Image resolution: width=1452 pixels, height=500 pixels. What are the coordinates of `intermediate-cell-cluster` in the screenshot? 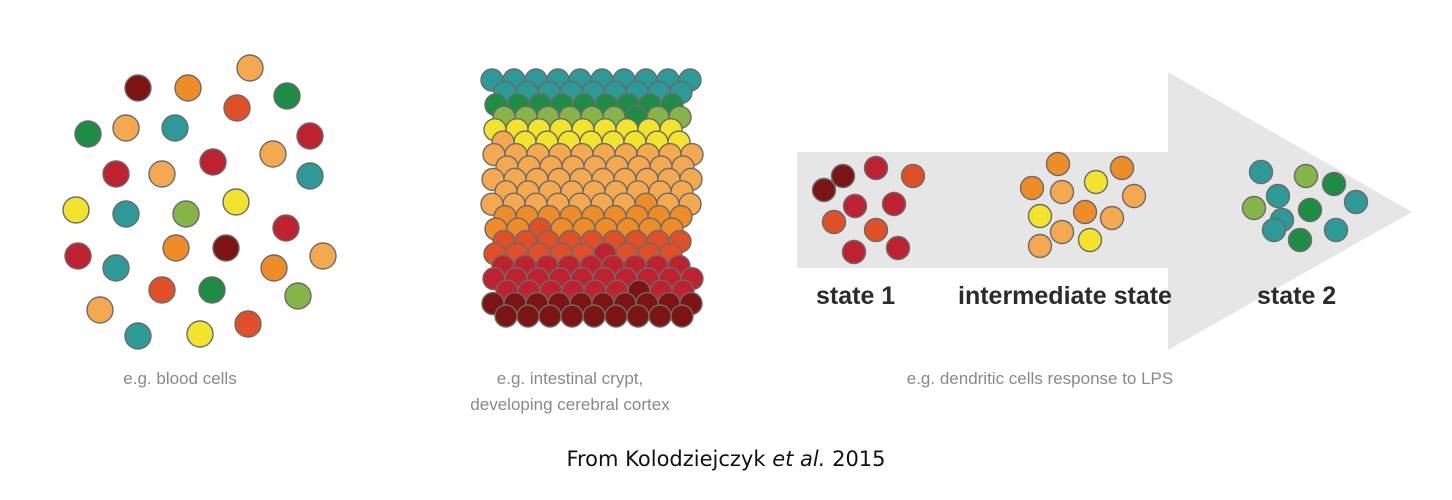 It's located at (1083, 205).